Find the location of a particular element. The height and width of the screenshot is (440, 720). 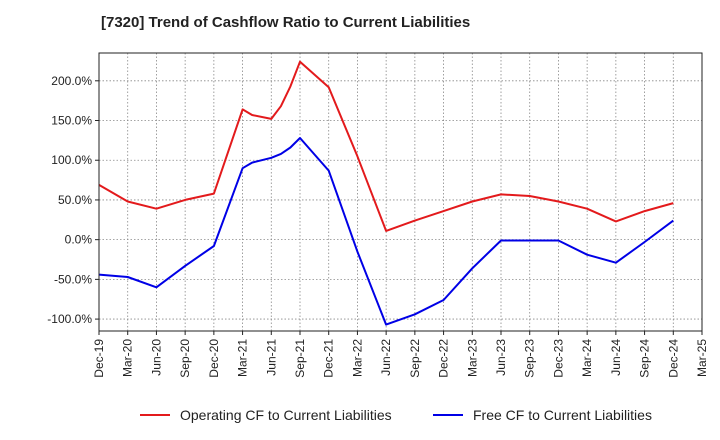

y-tick-label: 50.0% is located at coordinates (75, 200).